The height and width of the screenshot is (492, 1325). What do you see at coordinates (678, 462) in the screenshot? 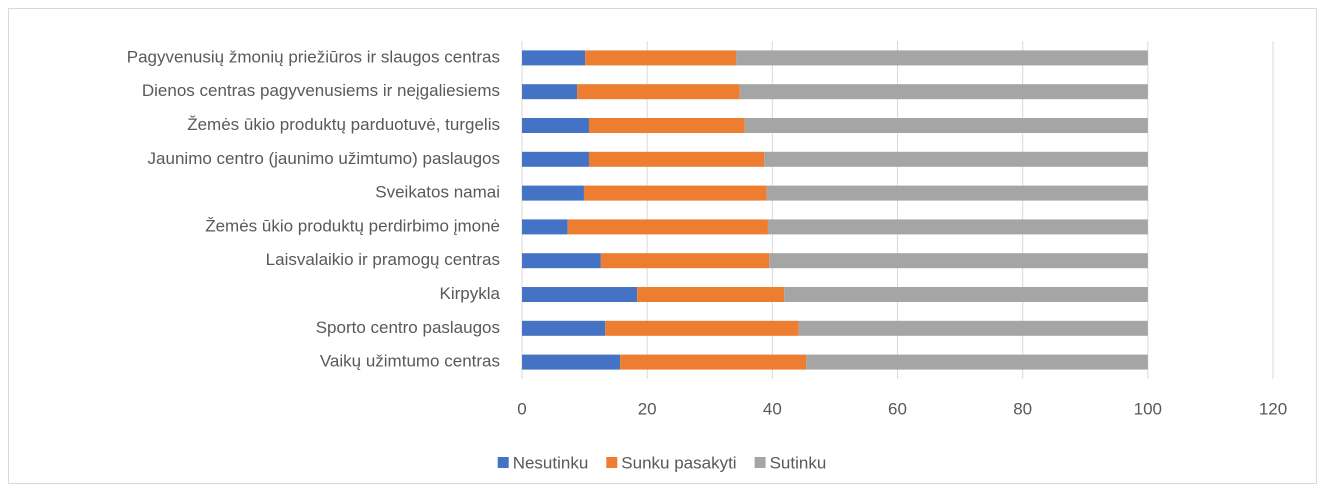
I see `legend-label: Sunku pasakyti` at bounding box center [678, 462].